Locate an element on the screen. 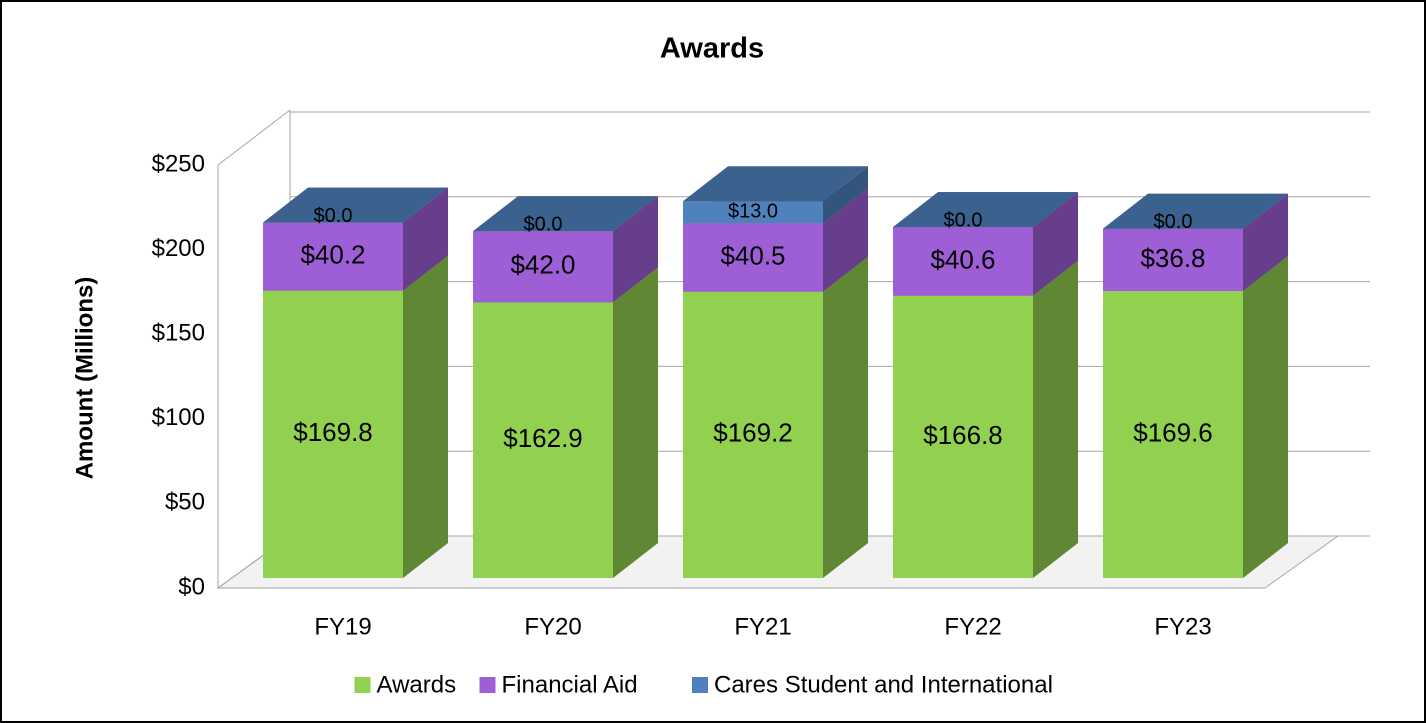  data-label: $40.2 is located at coordinates (332, 255).